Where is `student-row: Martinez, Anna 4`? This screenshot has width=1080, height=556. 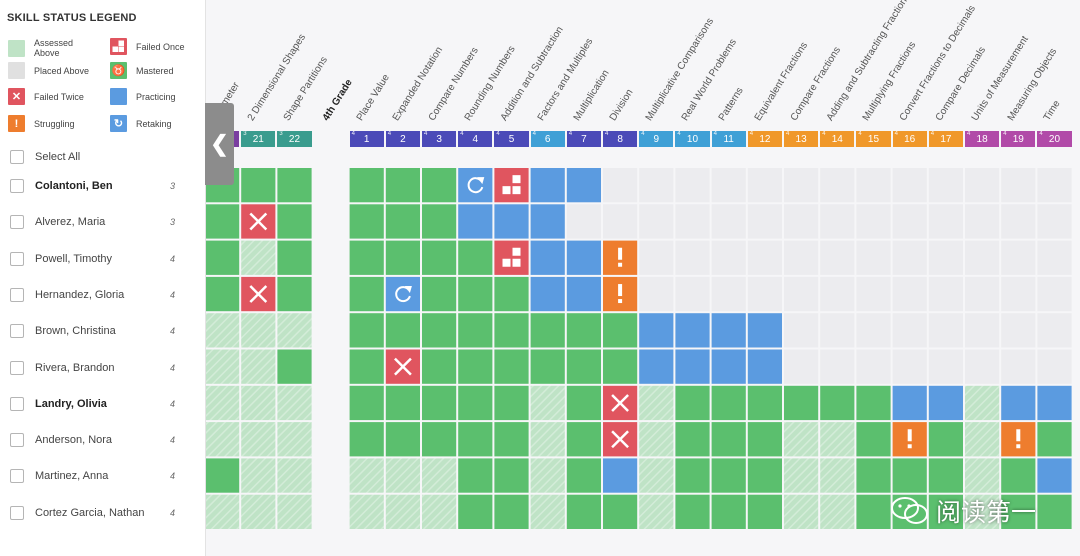
student-row: Martinez, Anna 4 is located at coordinates (102, 476).